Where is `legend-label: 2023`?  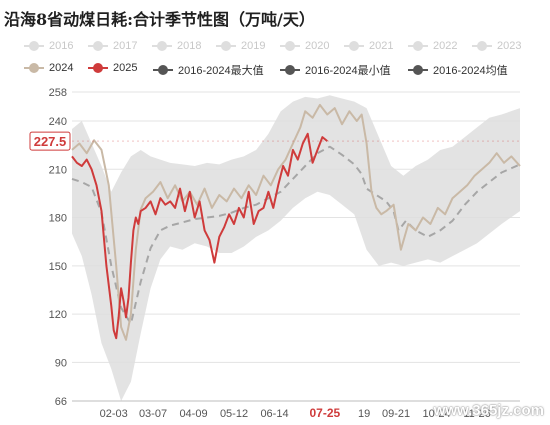 legend-label: 2023 is located at coordinates (509, 46).